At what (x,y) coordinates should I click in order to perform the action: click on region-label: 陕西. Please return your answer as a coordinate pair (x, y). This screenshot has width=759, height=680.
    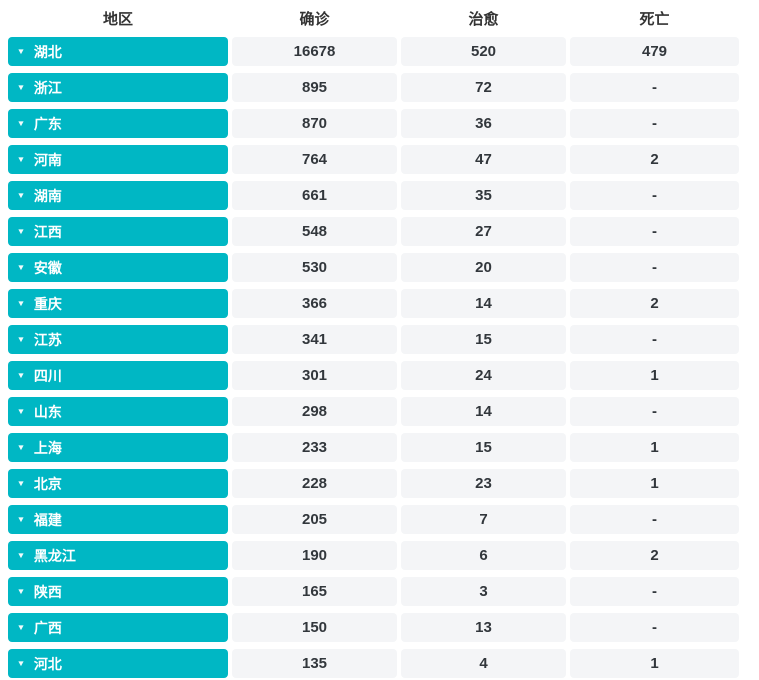
    Looking at the image, I should click on (47, 591).